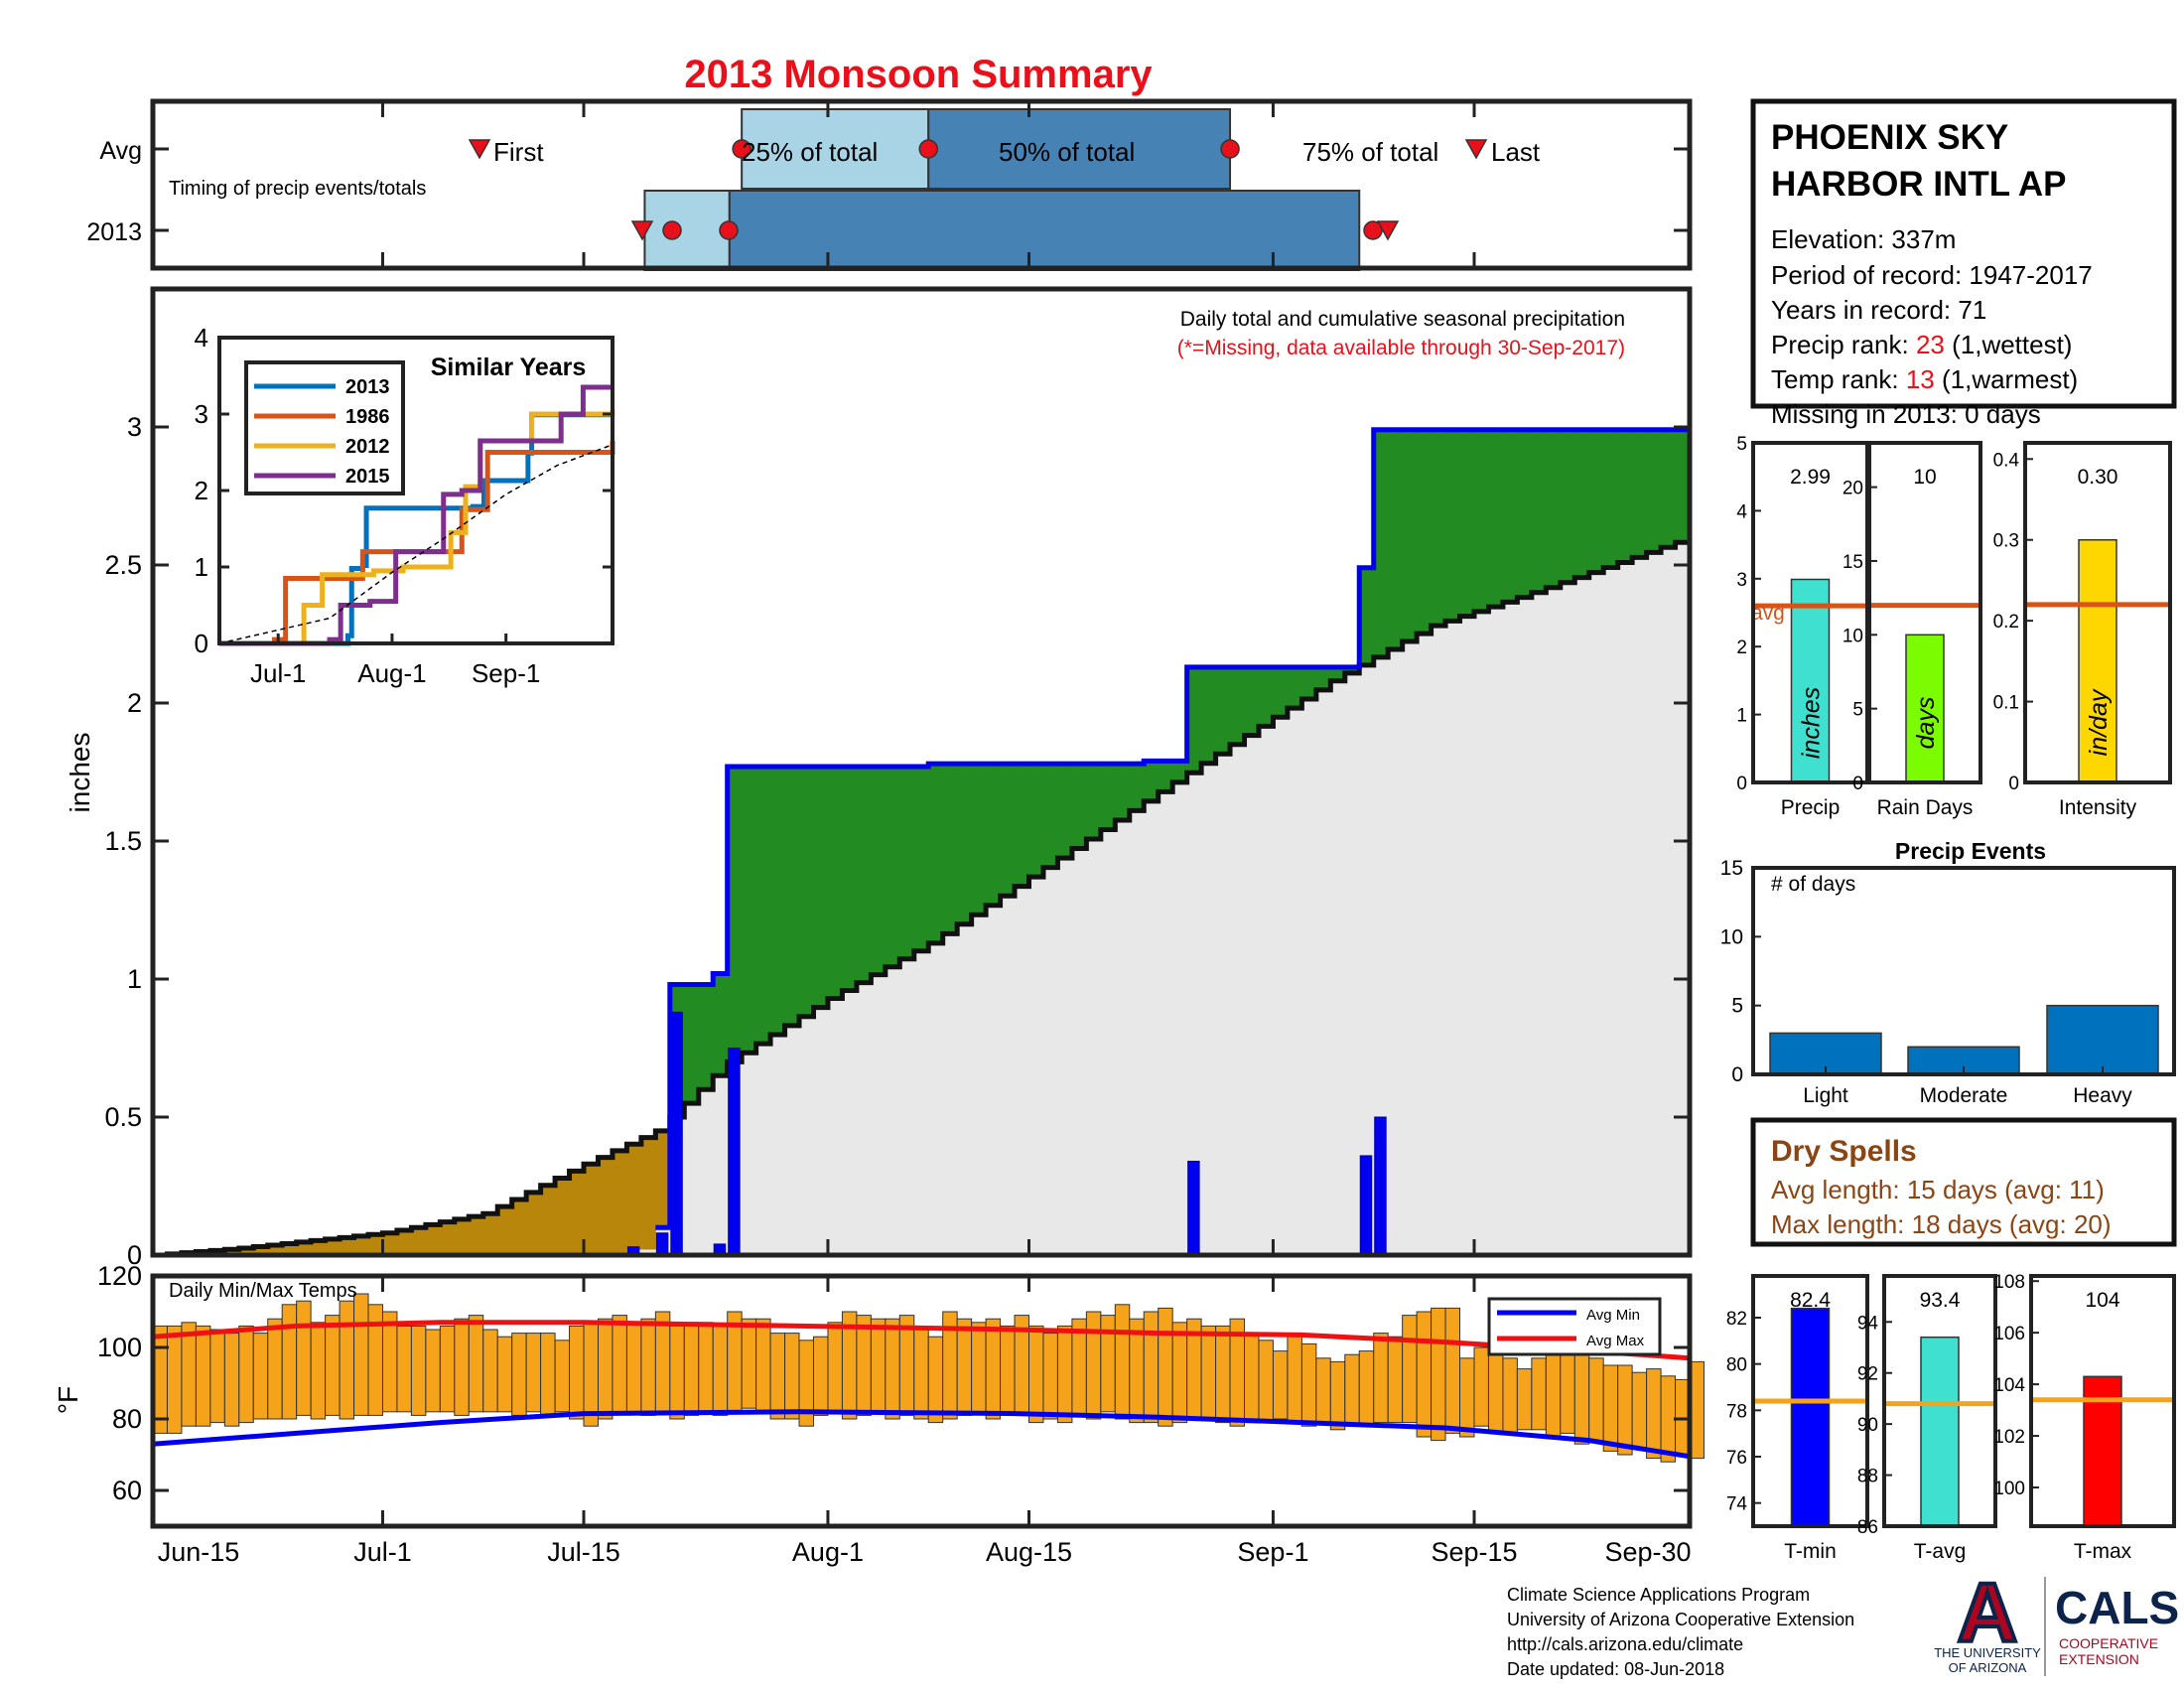 The width and height of the screenshot is (2184, 1693). Describe the element at coordinates (1736, 1365) in the screenshot. I see `temp-panel-ytick-label: 80` at that location.